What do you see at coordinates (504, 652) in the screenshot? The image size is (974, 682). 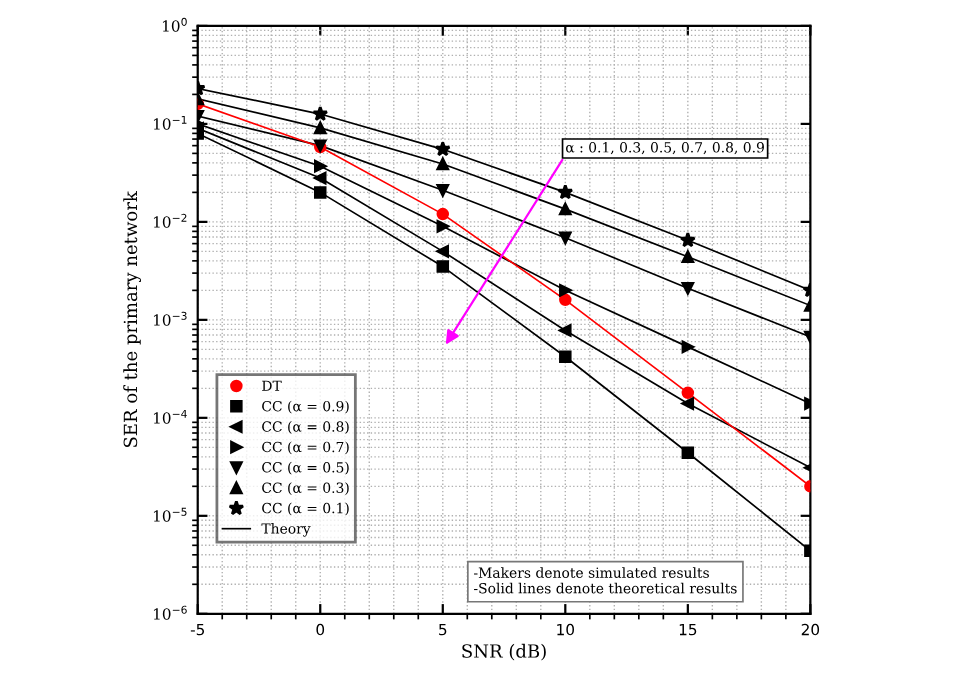 I see `x-axis-title: SNR (dB)` at bounding box center [504, 652].